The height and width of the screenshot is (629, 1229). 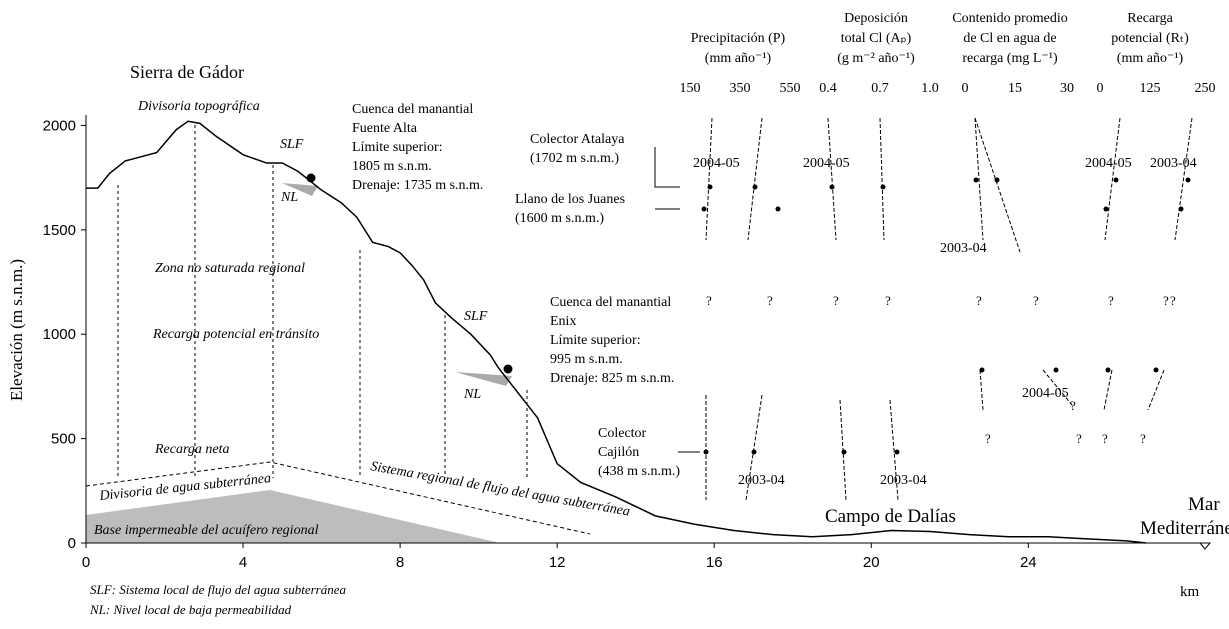 I want to click on x-unit: km, so click(x=1190, y=592).